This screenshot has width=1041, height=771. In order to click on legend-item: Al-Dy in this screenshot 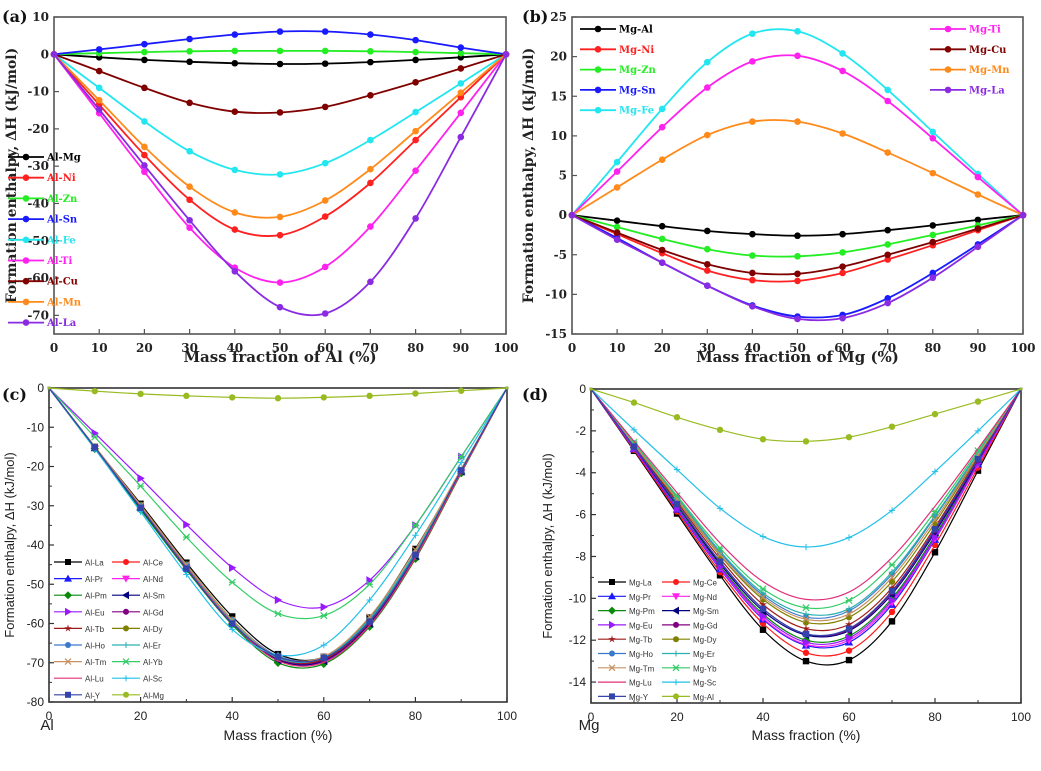, I will do `click(137, 629)`.